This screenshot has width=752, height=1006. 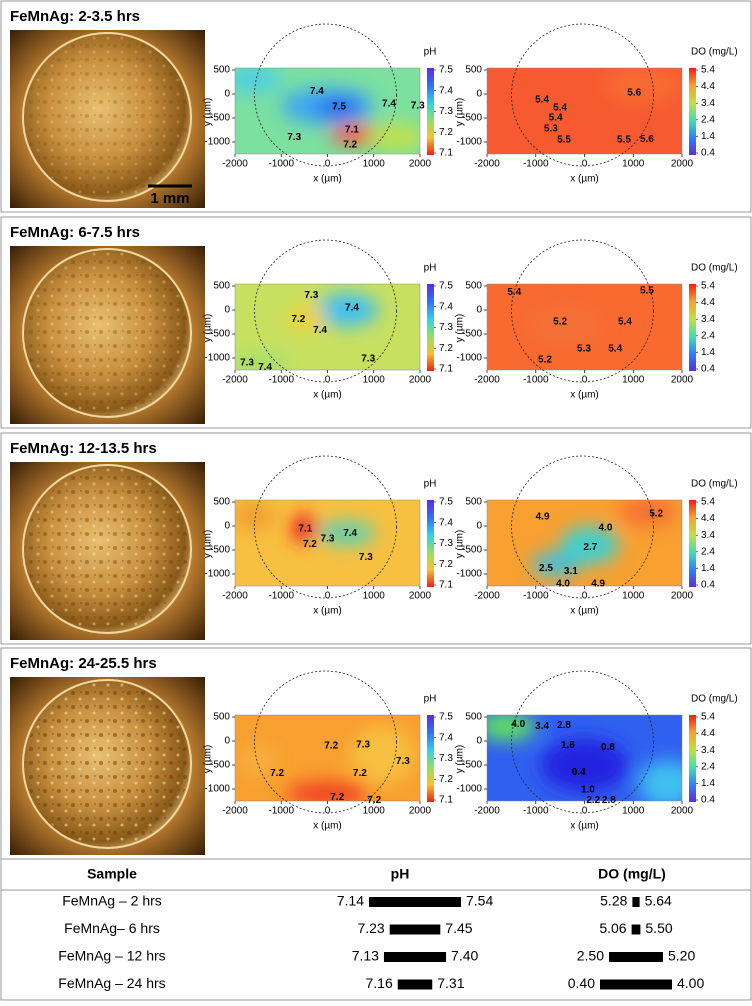 What do you see at coordinates (75, 232) in the screenshot?
I see `panel-title: FeMnAg: 6-7.5 hrs` at bounding box center [75, 232].